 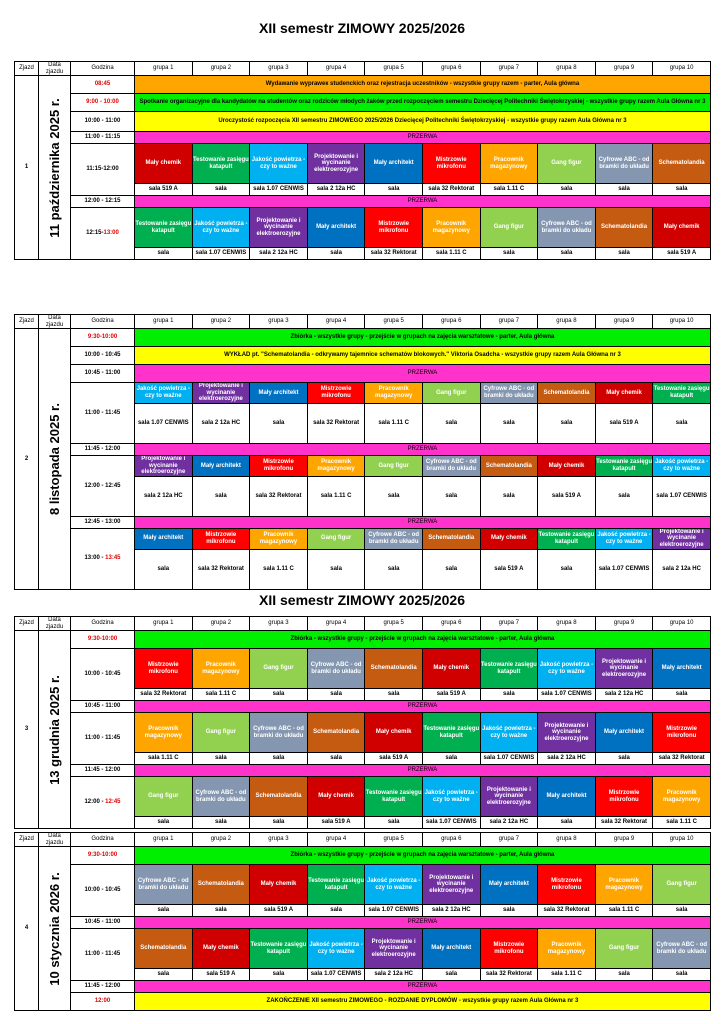 I want to click on time-cell: 9:30-10:00, so click(x=103, y=640).